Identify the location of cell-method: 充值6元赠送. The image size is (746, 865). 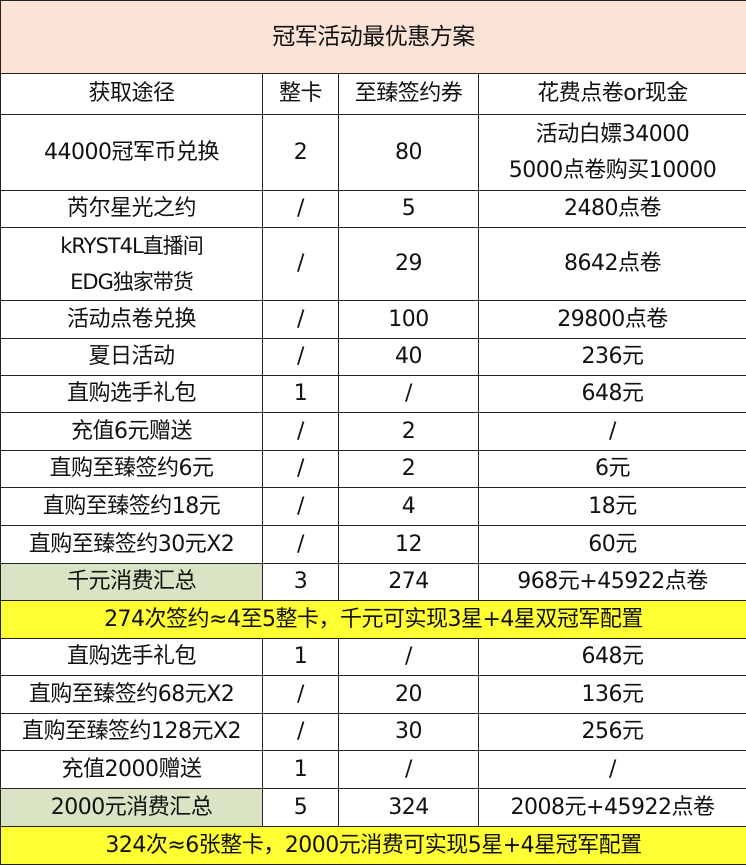
(132, 432).